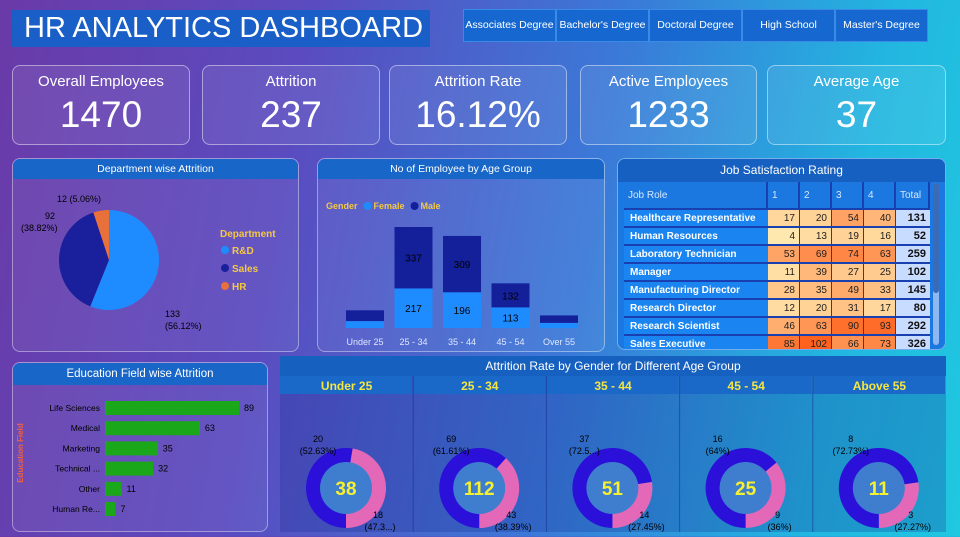 The height and width of the screenshot is (537, 960). I want to click on bar-value-label: 32, so click(163, 469).